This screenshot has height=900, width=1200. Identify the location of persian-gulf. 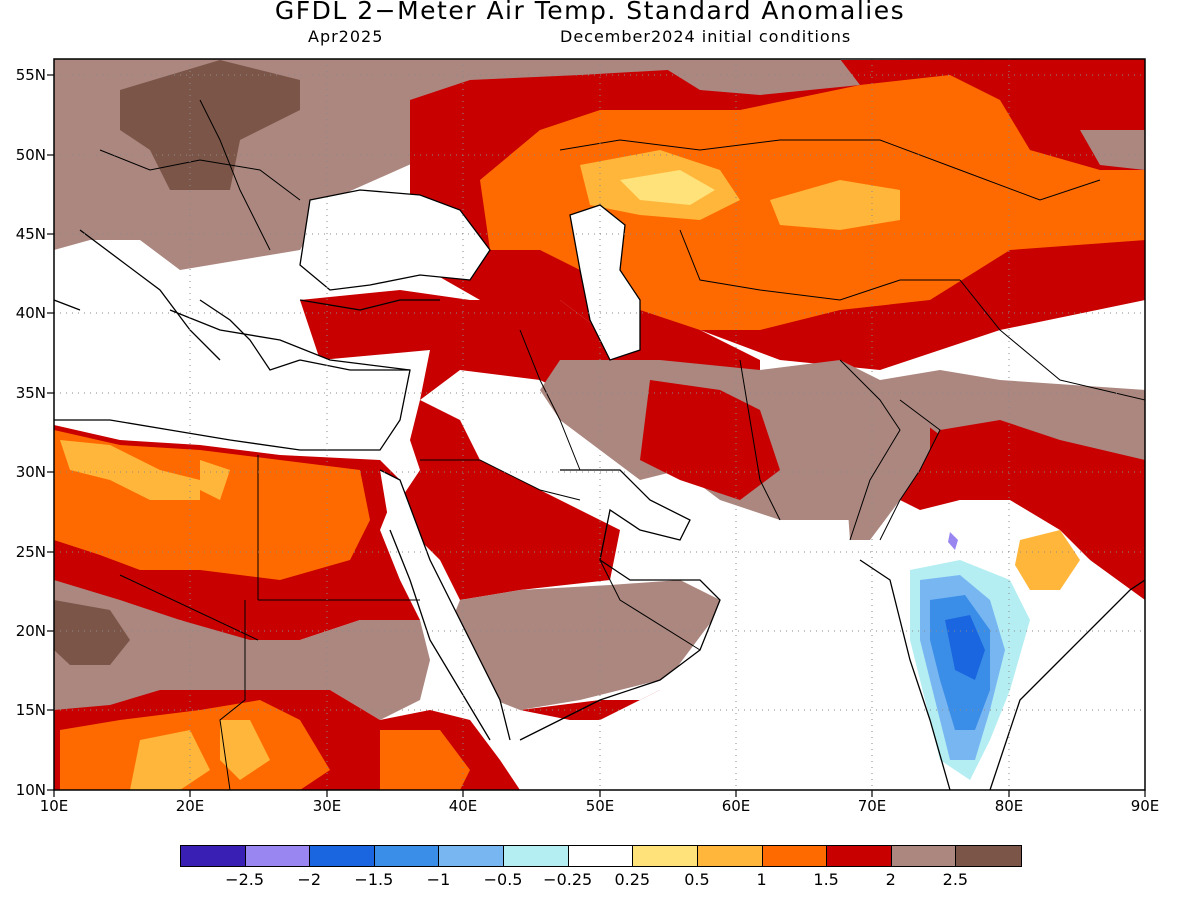
(635, 505).